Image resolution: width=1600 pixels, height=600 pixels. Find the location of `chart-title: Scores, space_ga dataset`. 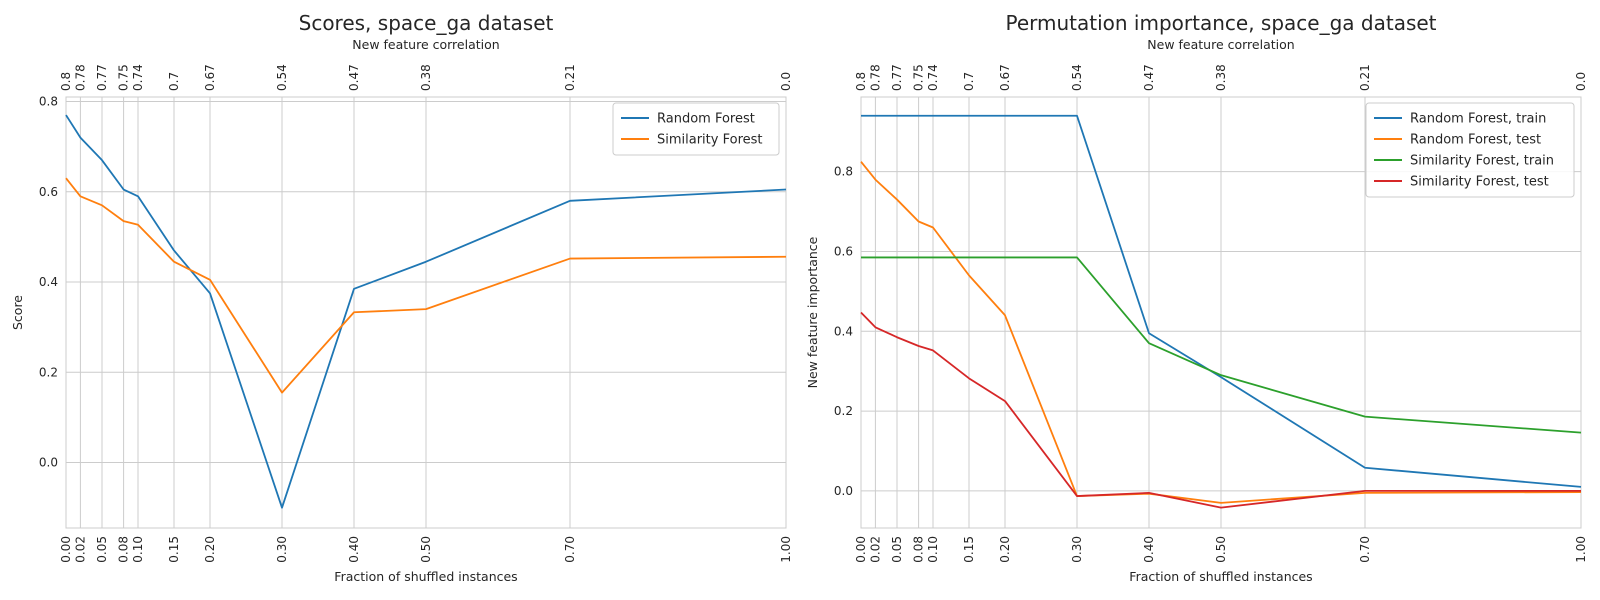

chart-title: Scores, space_ga dataset is located at coordinates (426, 23).